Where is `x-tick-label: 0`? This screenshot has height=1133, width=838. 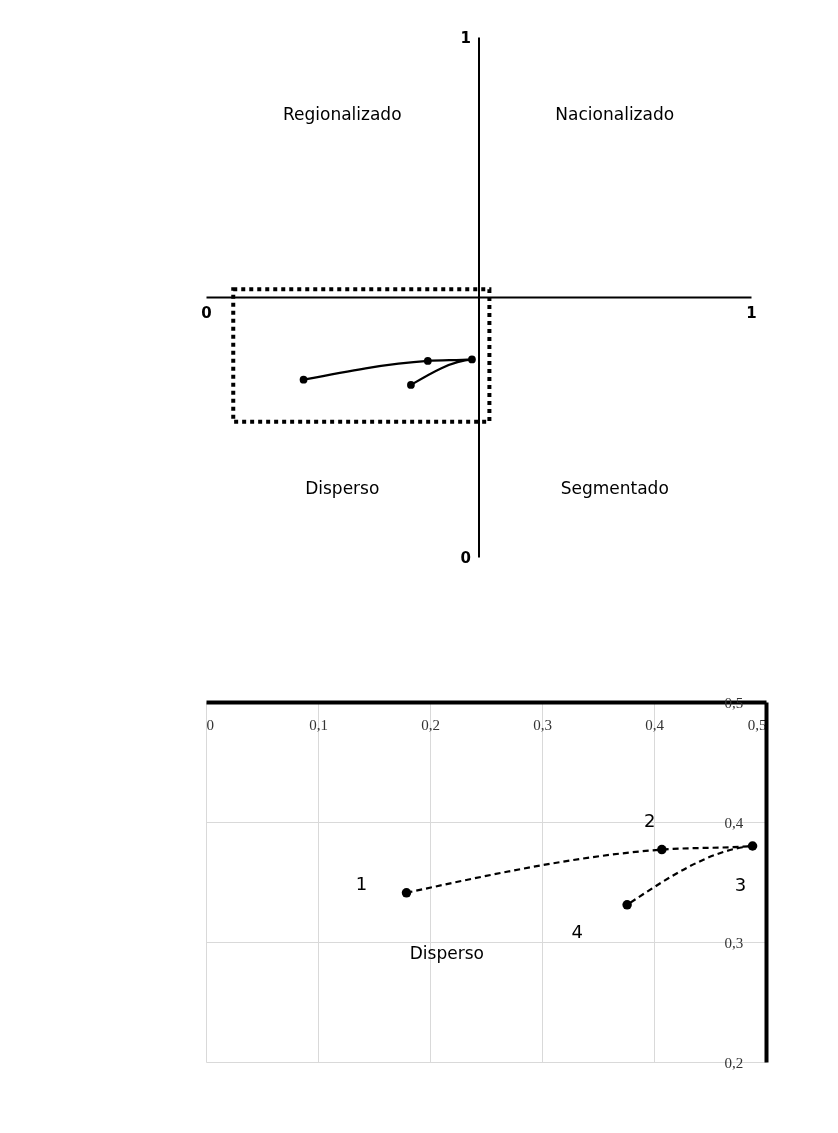 x-tick-label: 0 is located at coordinates (210, 724).